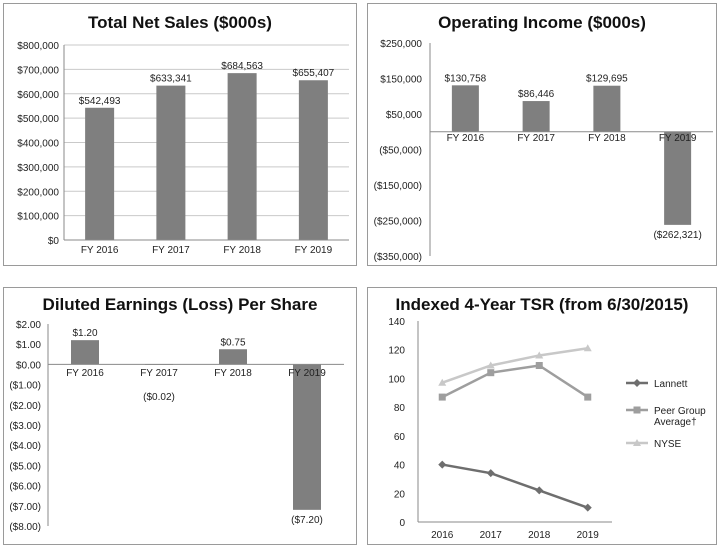 The height and width of the screenshot is (549, 720). Describe the element at coordinates (539, 535) in the screenshot. I see `x-tick-label: 2018` at that location.